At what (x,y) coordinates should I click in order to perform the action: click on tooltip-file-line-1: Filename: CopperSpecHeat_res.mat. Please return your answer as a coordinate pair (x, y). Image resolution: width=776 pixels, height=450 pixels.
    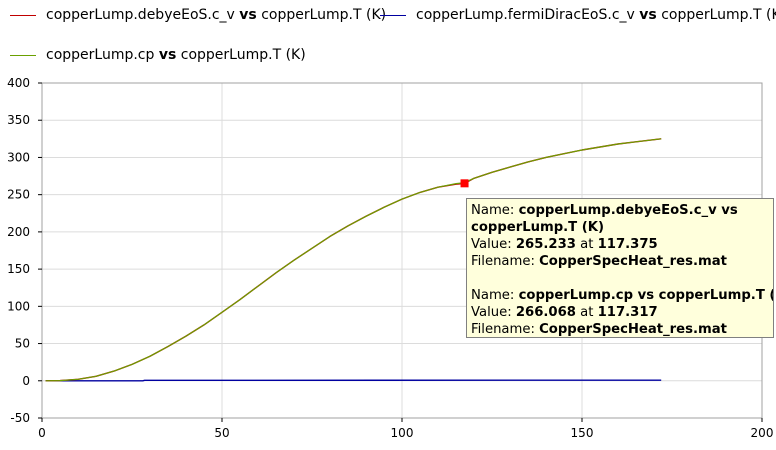
    Looking at the image, I should click on (599, 261).